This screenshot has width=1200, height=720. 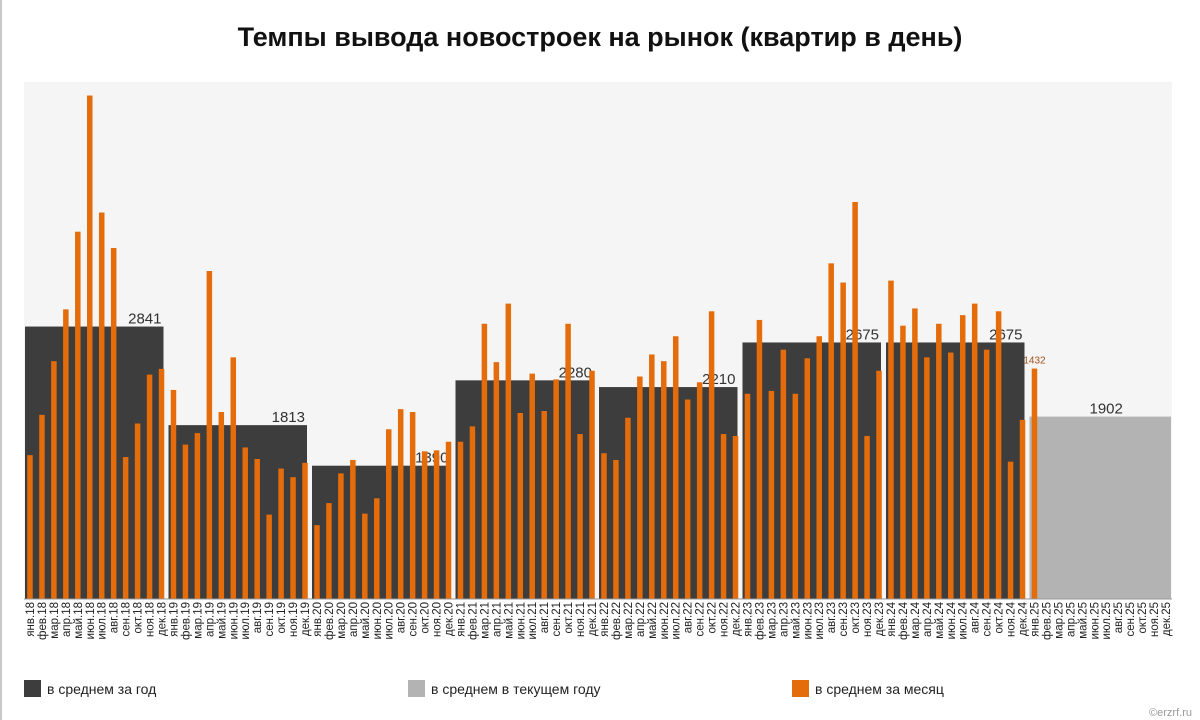 I want to click on legend-item-current-year: в среднем в текущем году, so click(x=504, y=688).